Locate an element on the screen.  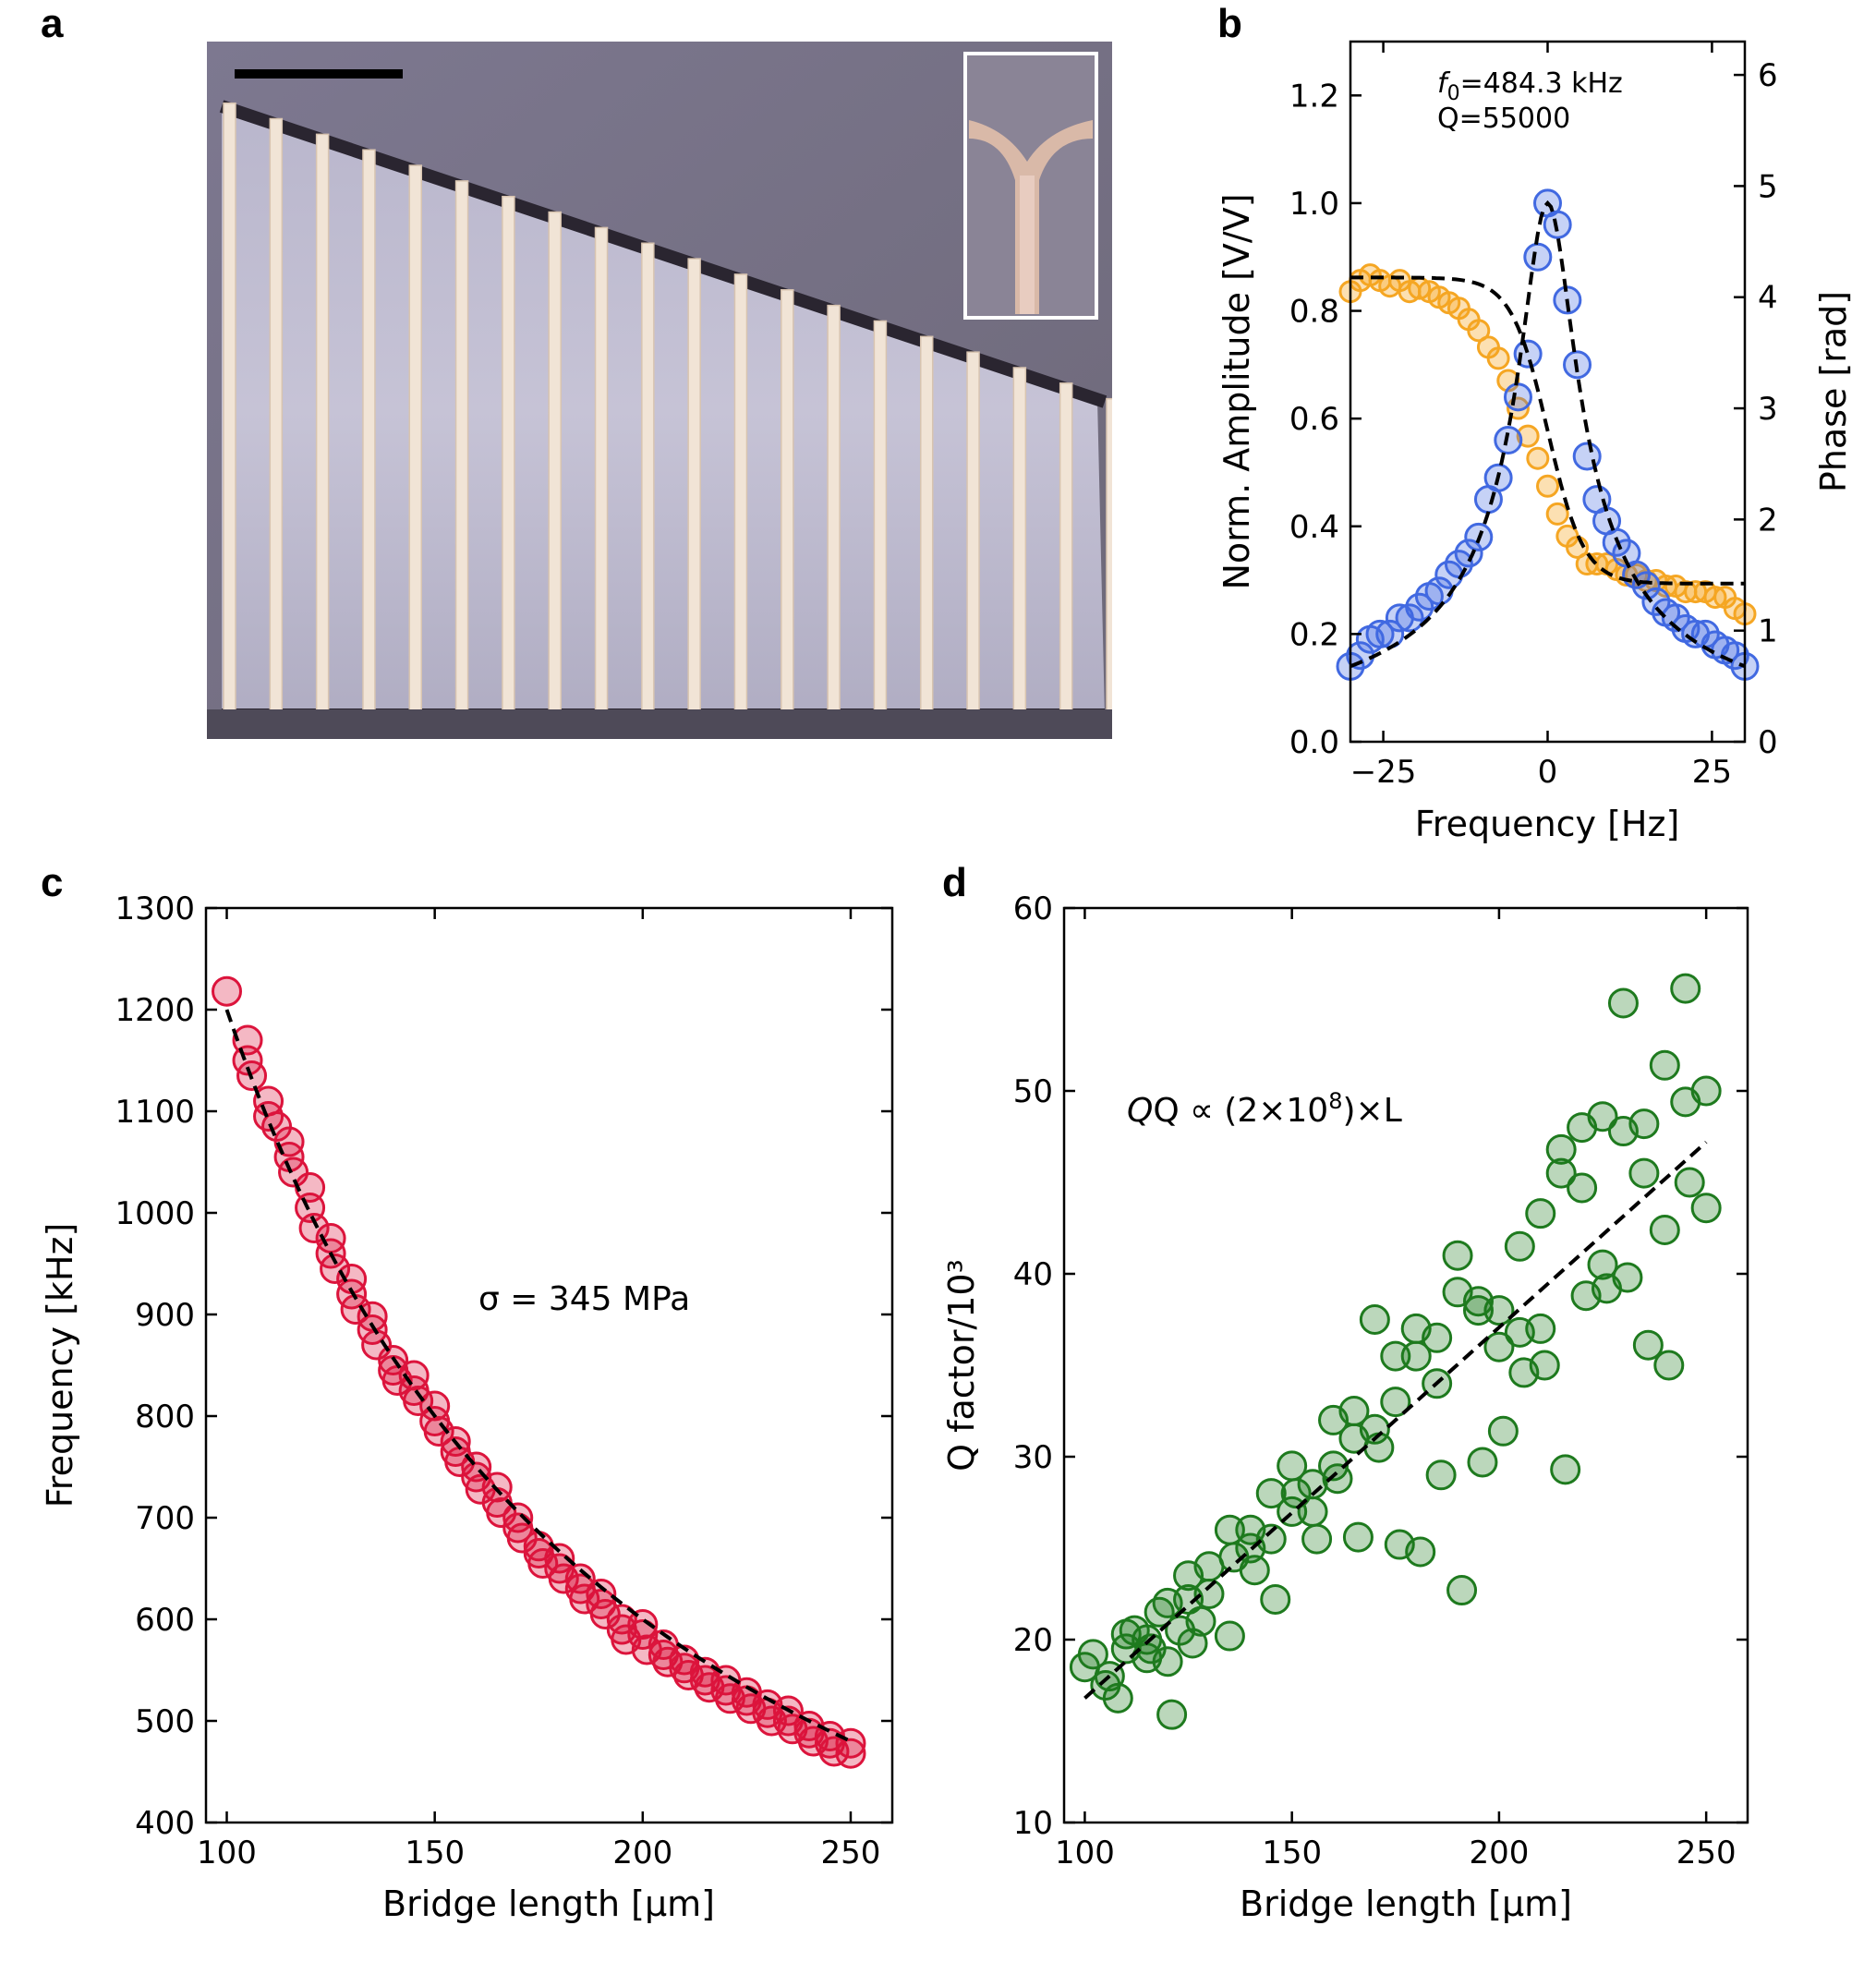
y-tick-label-right: 6 is located at coordinates (1768, 75).